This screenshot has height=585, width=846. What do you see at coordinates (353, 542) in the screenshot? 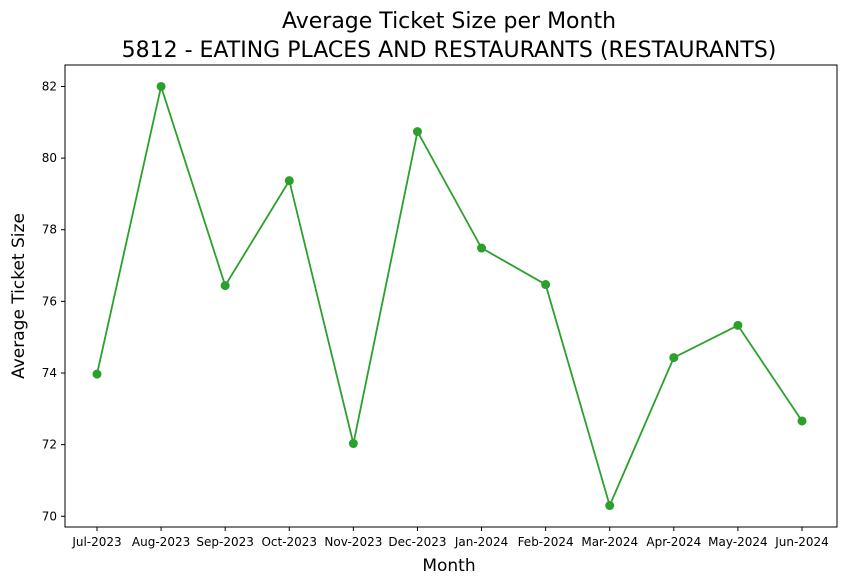
I see `x-tick-label: Nov-2023` at bounding box center [353, 542].